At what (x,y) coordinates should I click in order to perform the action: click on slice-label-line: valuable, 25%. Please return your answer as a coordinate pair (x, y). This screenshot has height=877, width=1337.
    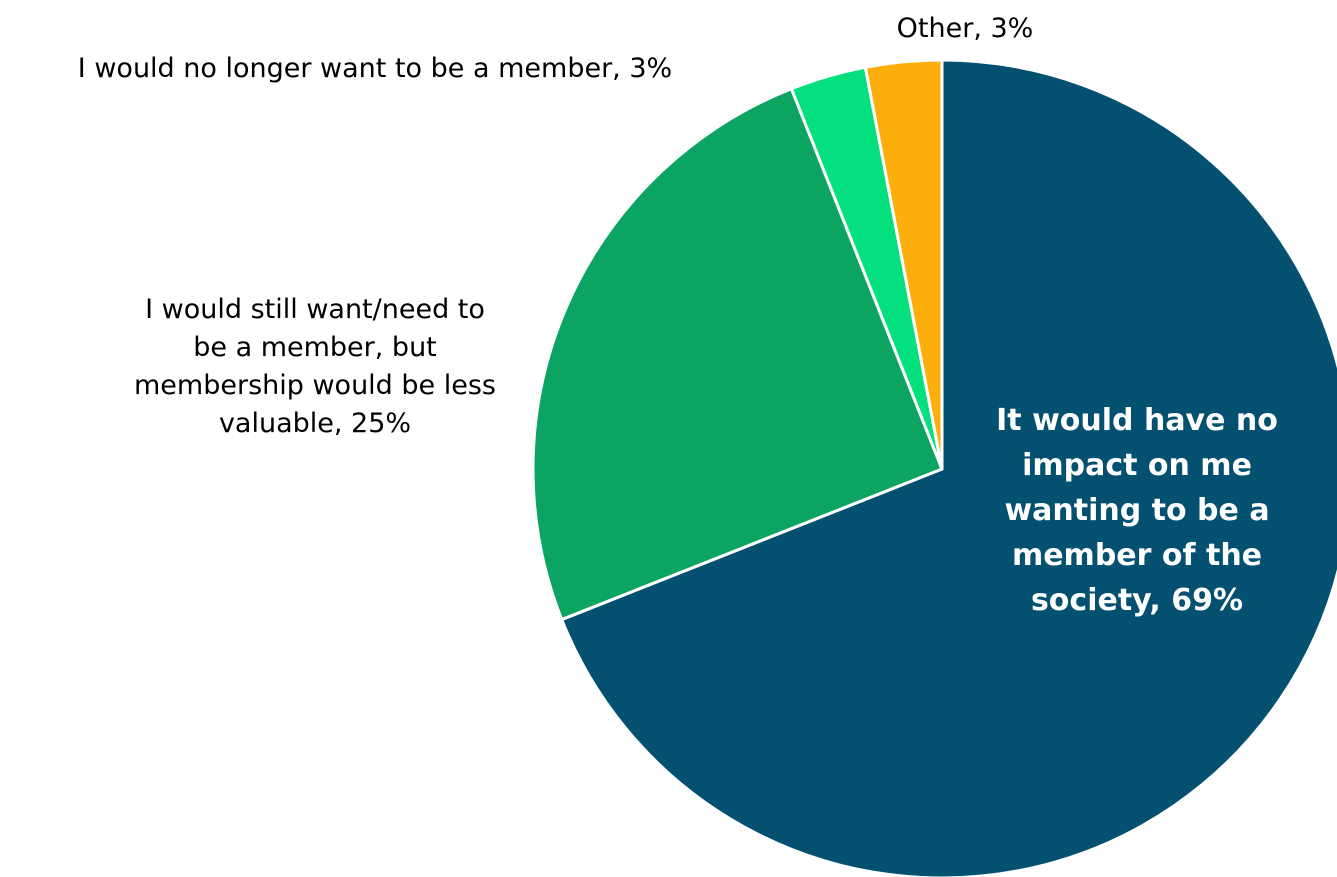
    Looking at the image, I should click on (315, 423).